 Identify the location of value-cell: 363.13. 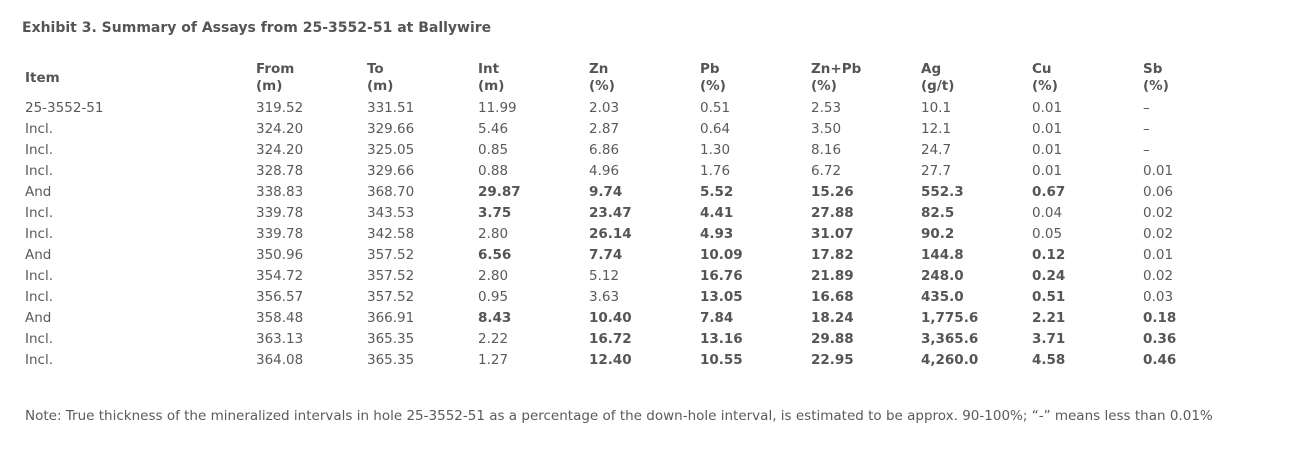
(280, 339).